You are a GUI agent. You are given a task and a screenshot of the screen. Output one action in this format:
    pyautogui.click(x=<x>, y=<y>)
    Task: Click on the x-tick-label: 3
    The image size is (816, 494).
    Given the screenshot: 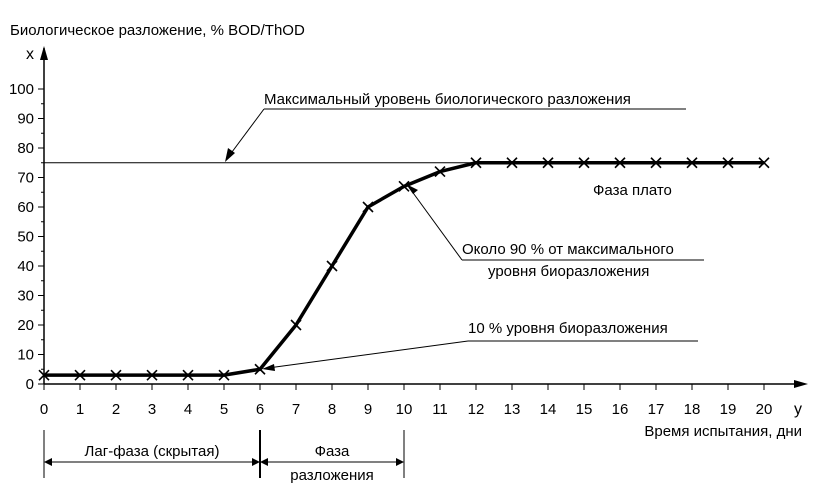 What is the action you would take?
    pyautogui.click(x=152, y=409)
    